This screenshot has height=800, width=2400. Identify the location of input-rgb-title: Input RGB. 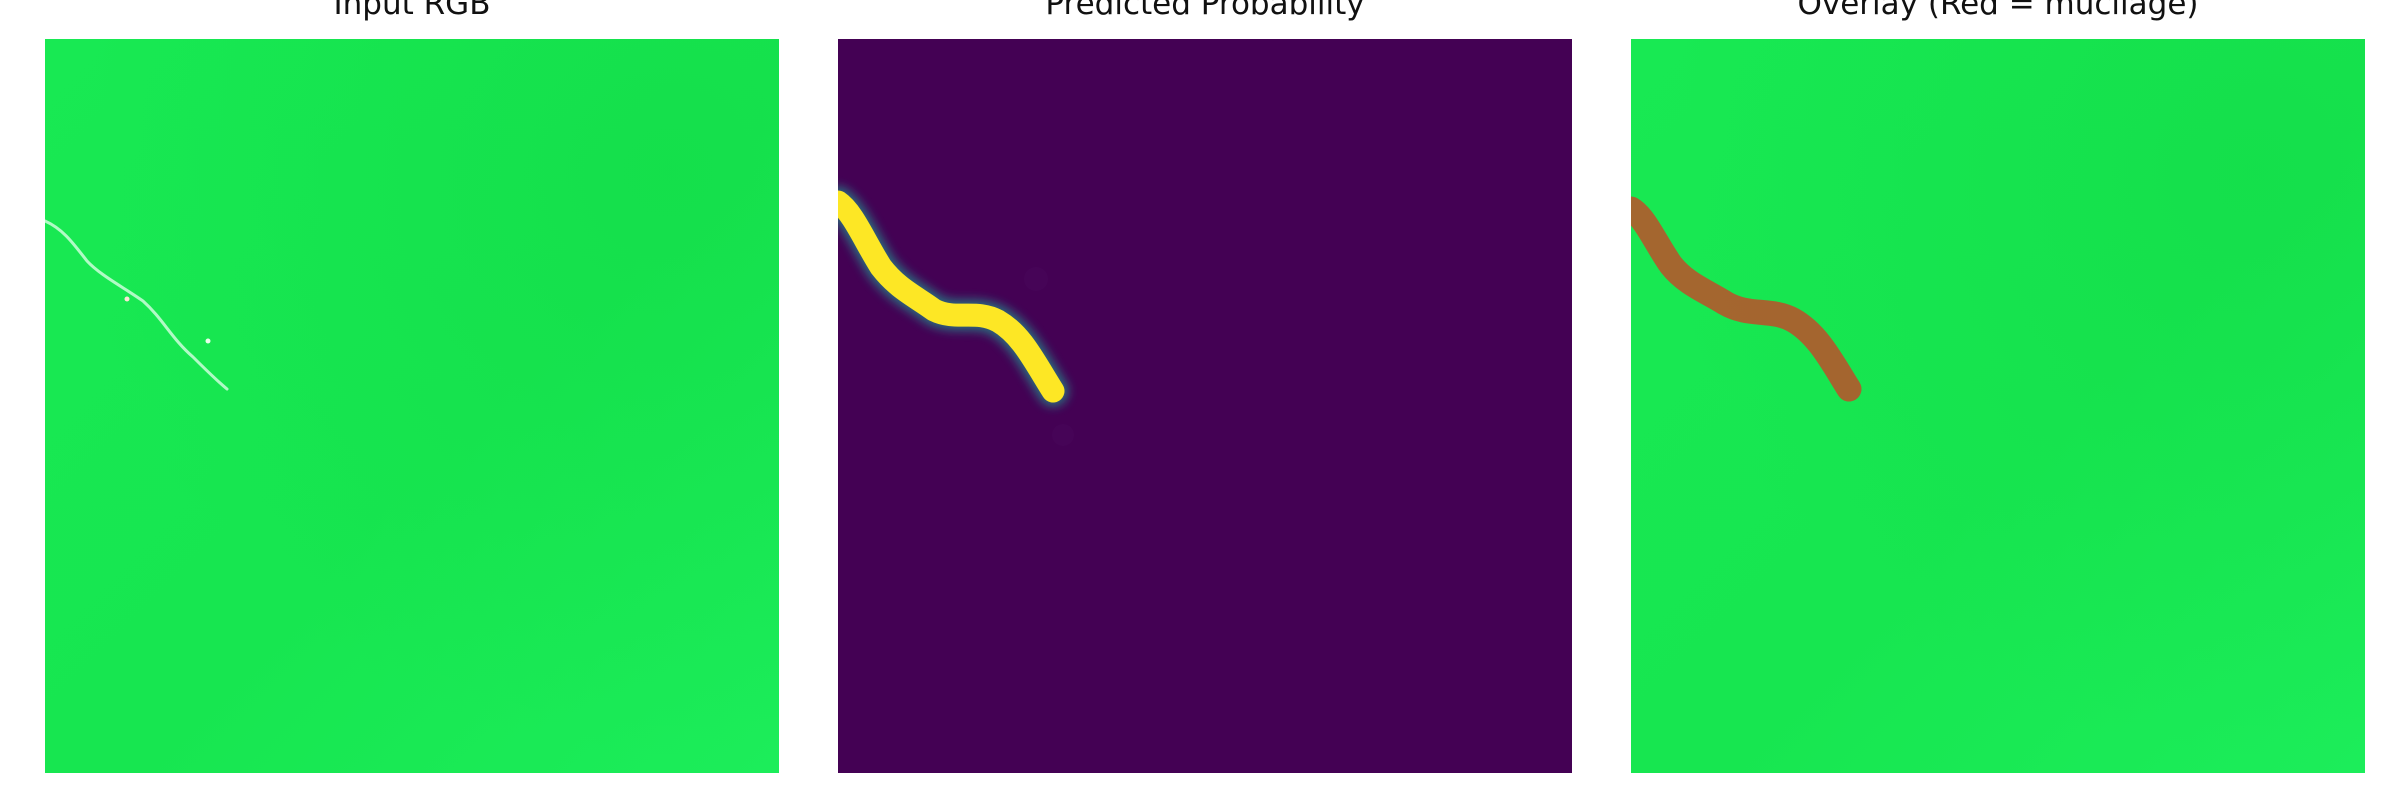
(412, 18).